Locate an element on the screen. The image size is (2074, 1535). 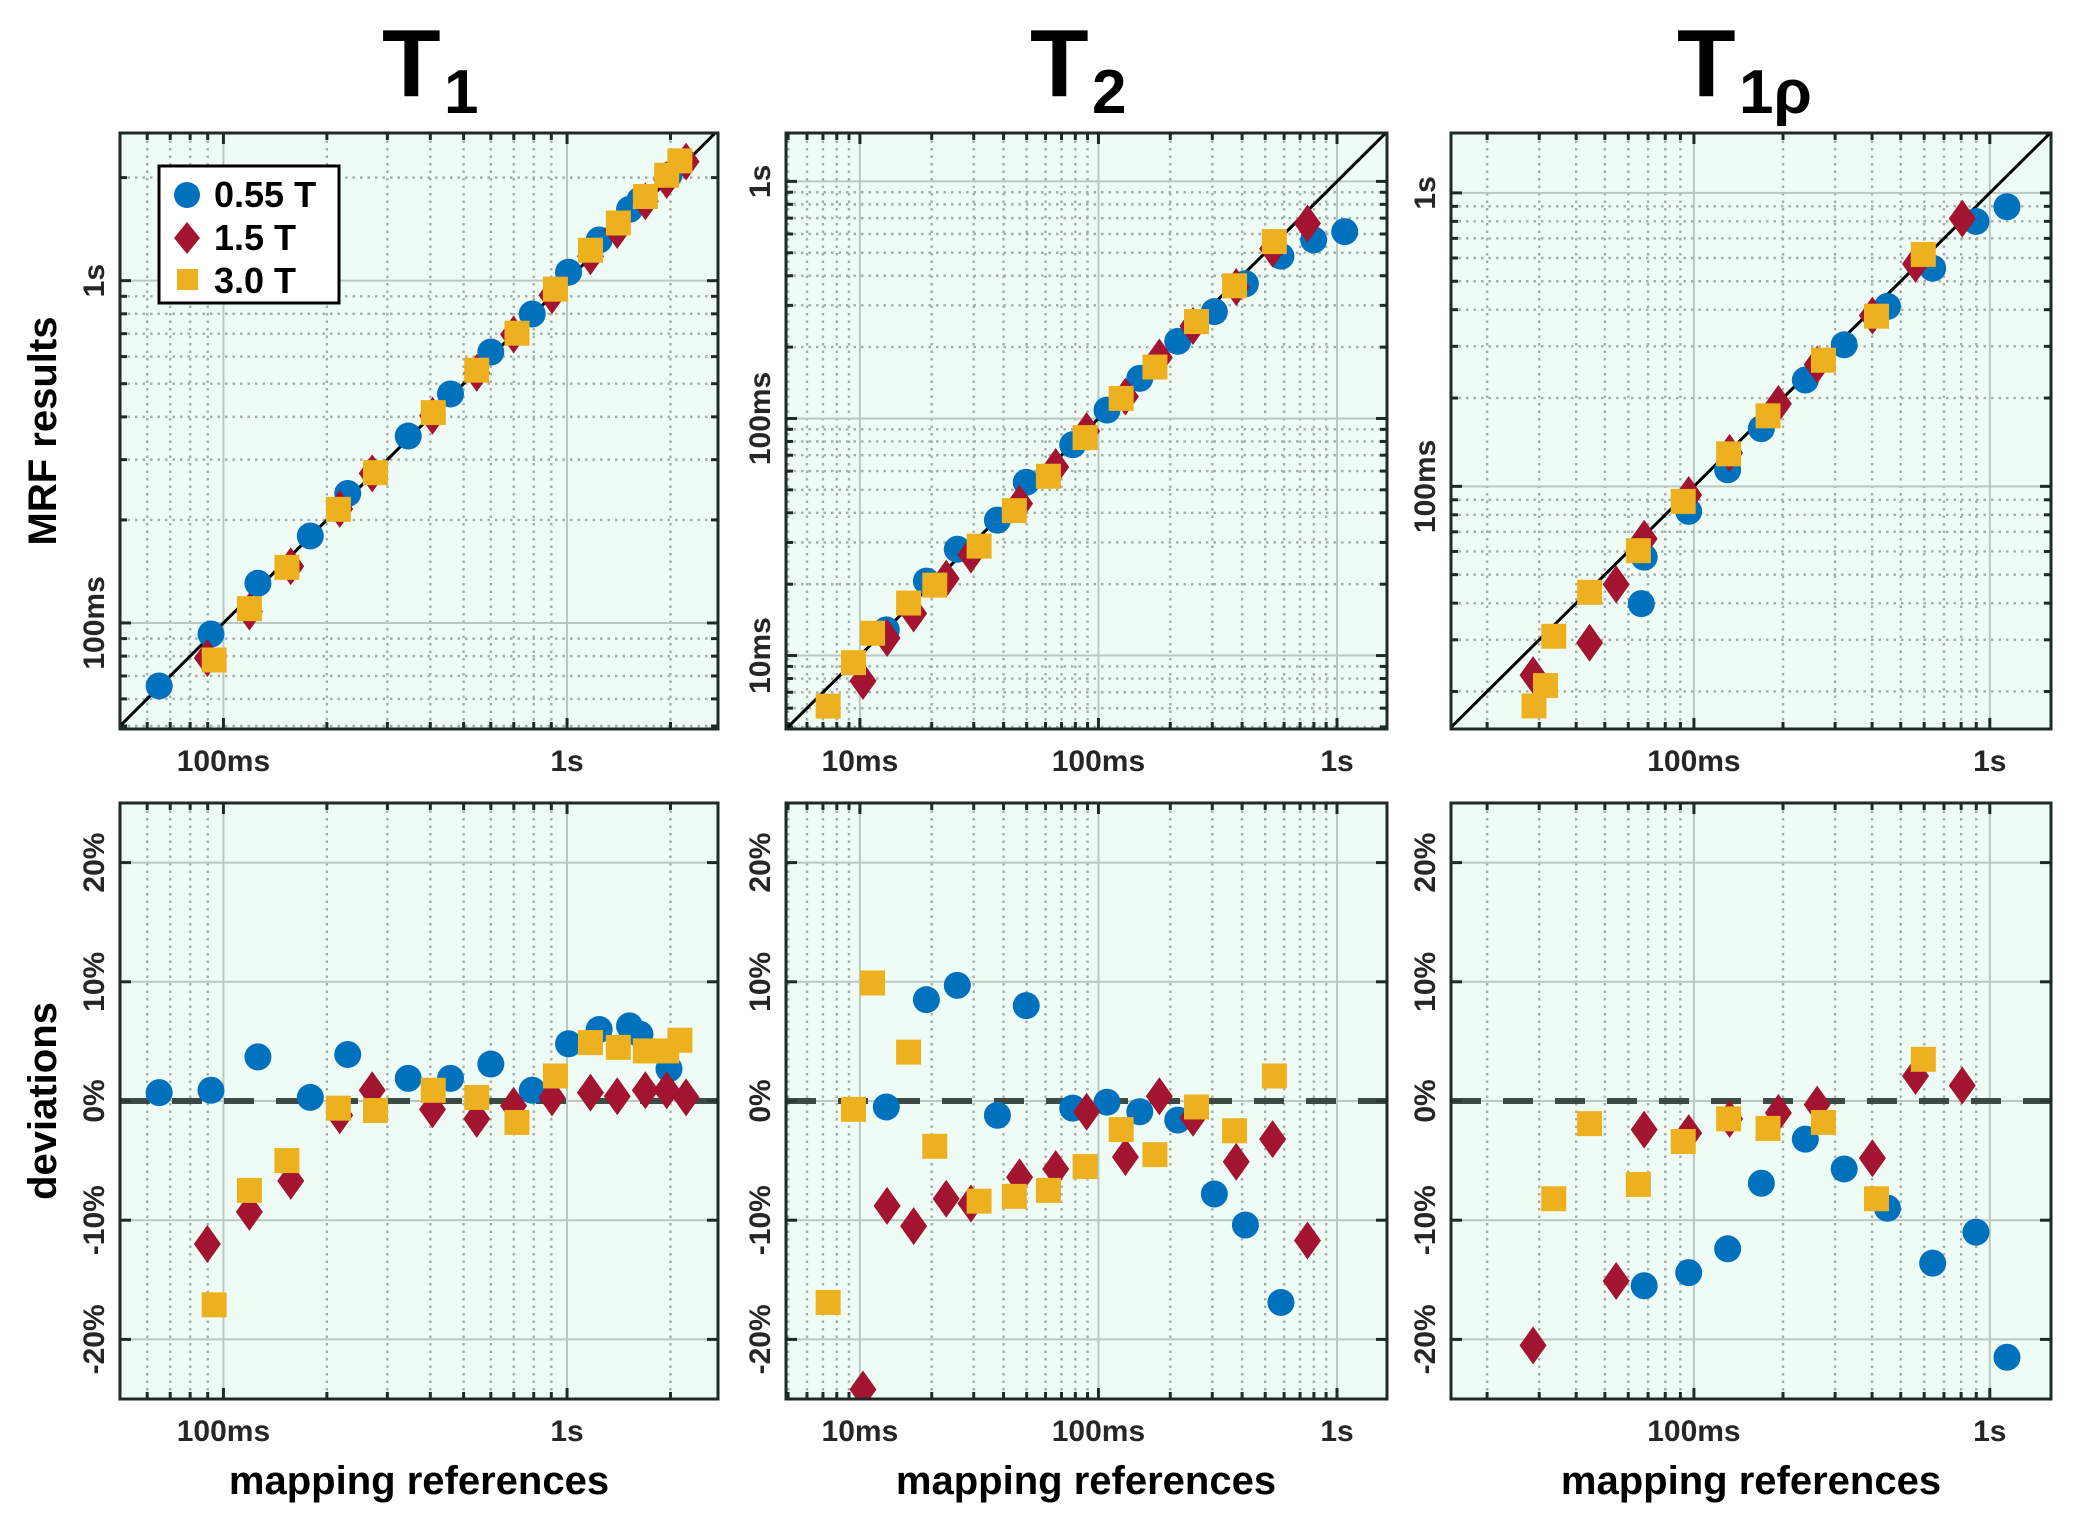
legend-label-30t: 3.0 T is located at coordinates (255, 280).